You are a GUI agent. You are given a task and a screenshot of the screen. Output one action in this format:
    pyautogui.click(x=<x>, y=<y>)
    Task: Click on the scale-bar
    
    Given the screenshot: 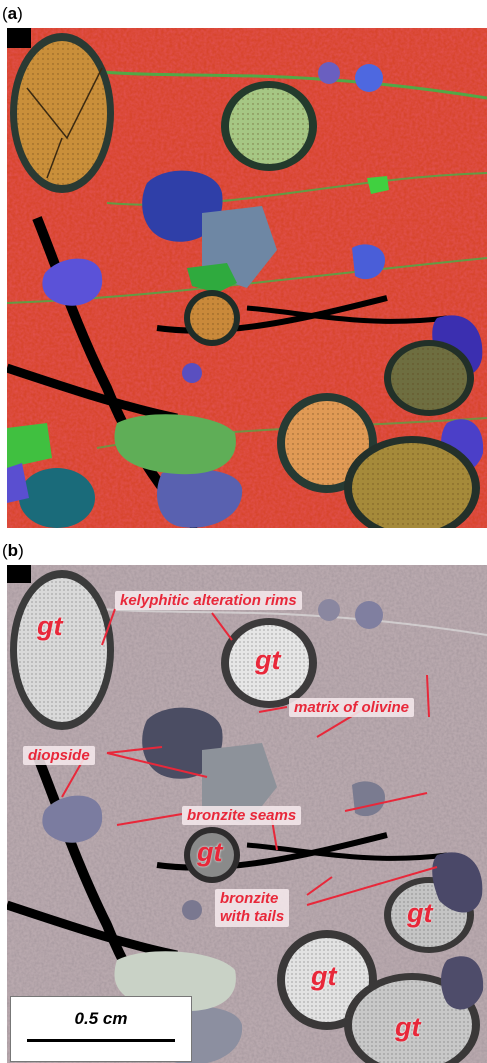 What is the action you would take?
    pyautogui.click(x=101, y=1040)
    